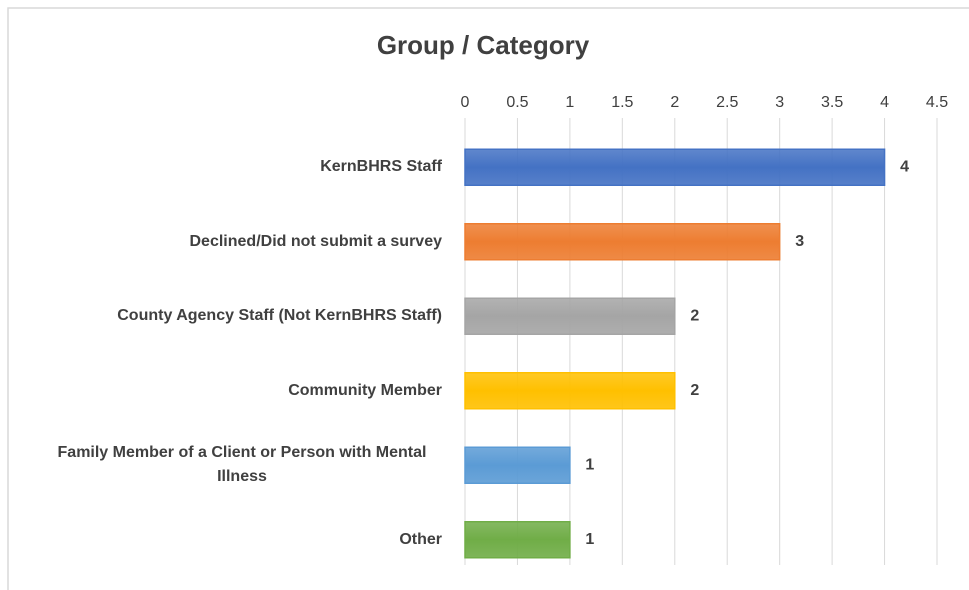  I want to click on x-tick-label: 4, so click(884, 102).